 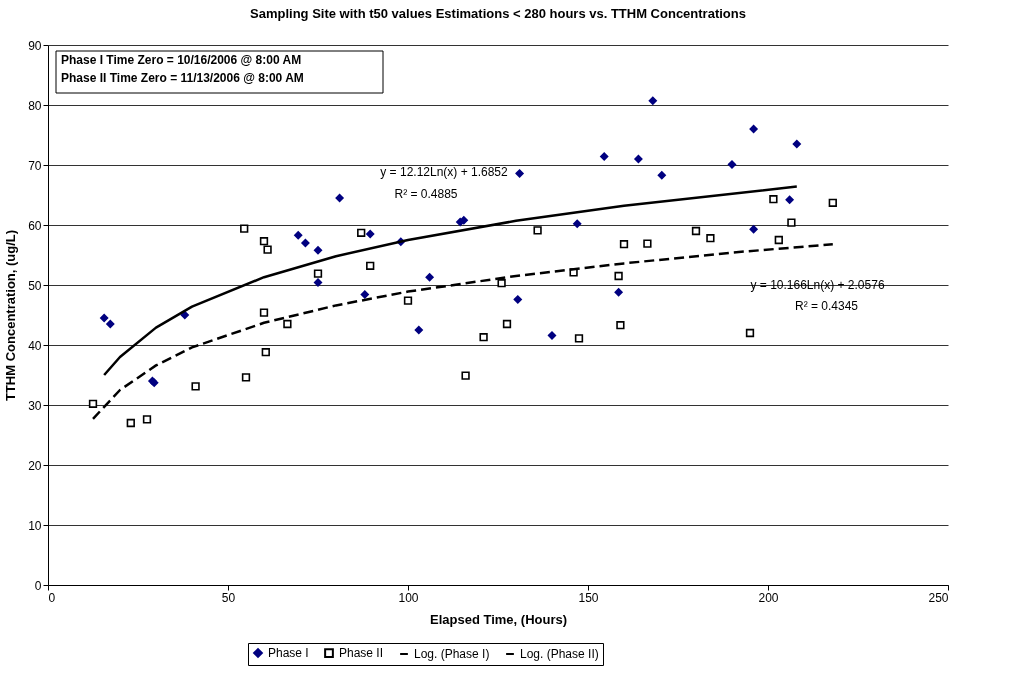 I want to click on annotation: y = 12.12Ln(x) + 1.6852, so click(x=444, y=171).